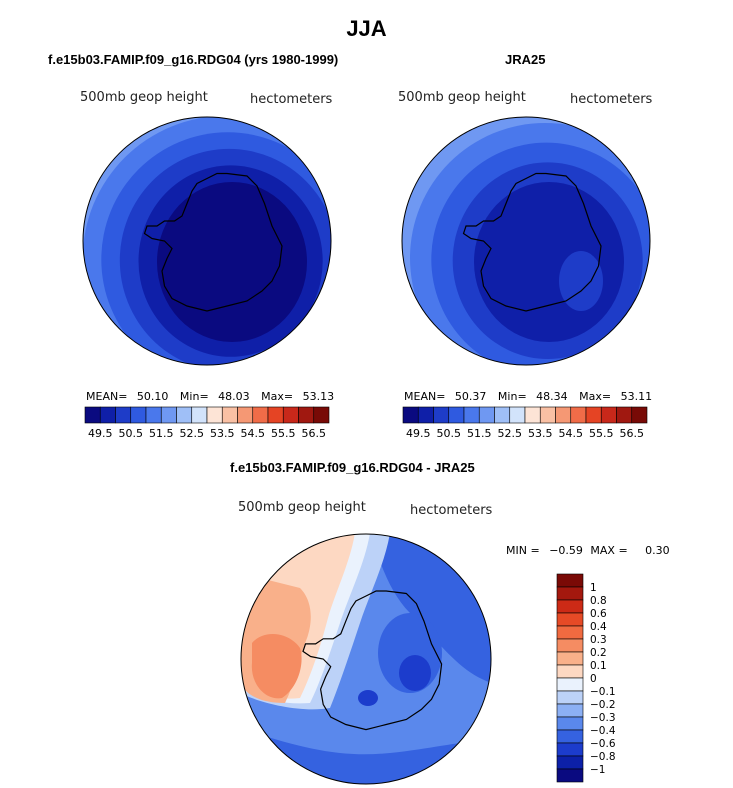 This screenshot has height=788, width=733. What do you see at coordinates (470, 396) in the screenshot?
I see `panel2-mean: 50.37` at bounding box center [470, 396].